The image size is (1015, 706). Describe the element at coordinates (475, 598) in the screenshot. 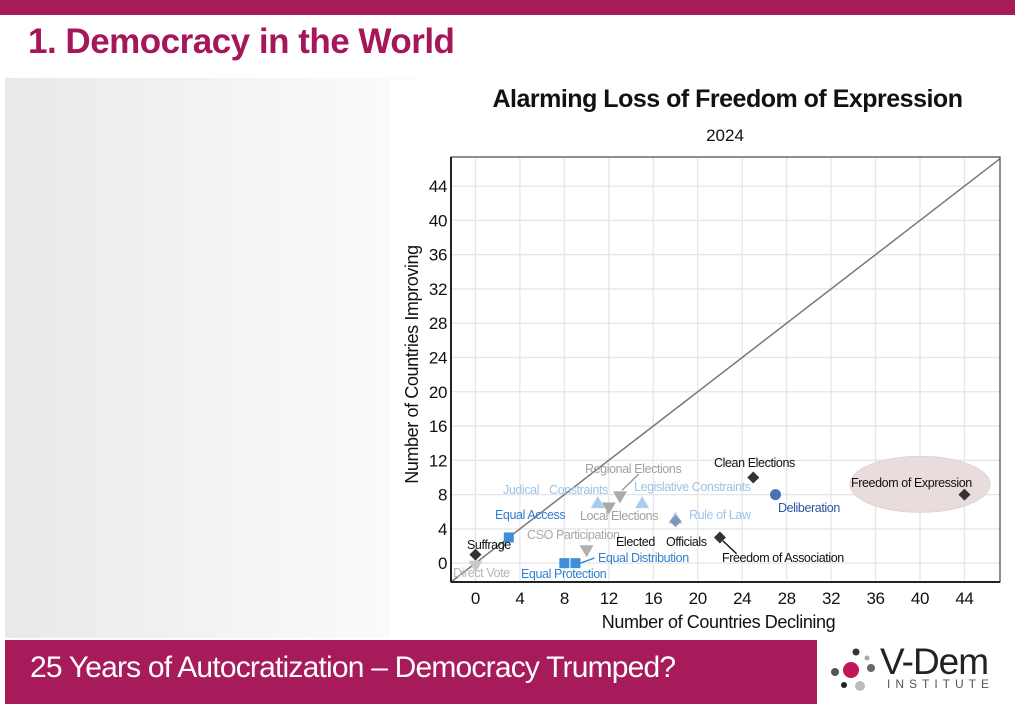

I see `x-tick-label: 0` at that location.